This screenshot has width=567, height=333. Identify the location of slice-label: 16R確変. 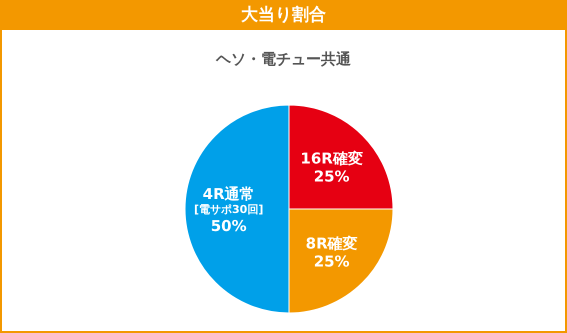
(331, 158).